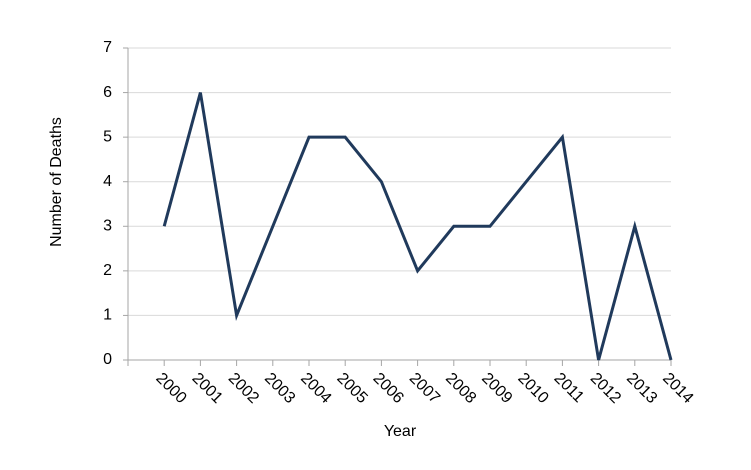  I want to click on y-tick-label: 6, so click(107, 92).